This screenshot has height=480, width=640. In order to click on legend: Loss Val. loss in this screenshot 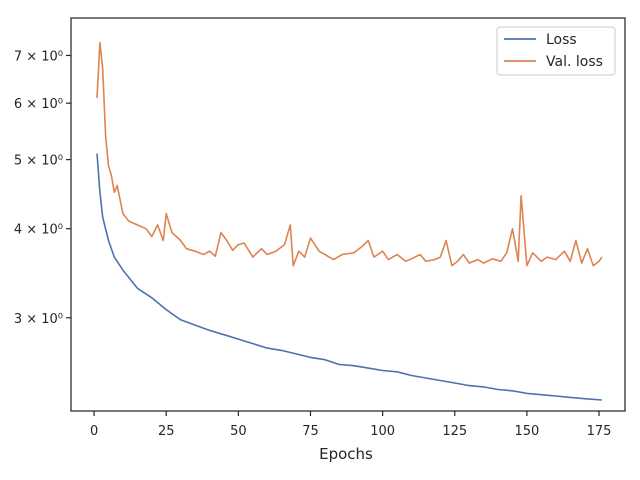, I will do `click(556, 51)`.